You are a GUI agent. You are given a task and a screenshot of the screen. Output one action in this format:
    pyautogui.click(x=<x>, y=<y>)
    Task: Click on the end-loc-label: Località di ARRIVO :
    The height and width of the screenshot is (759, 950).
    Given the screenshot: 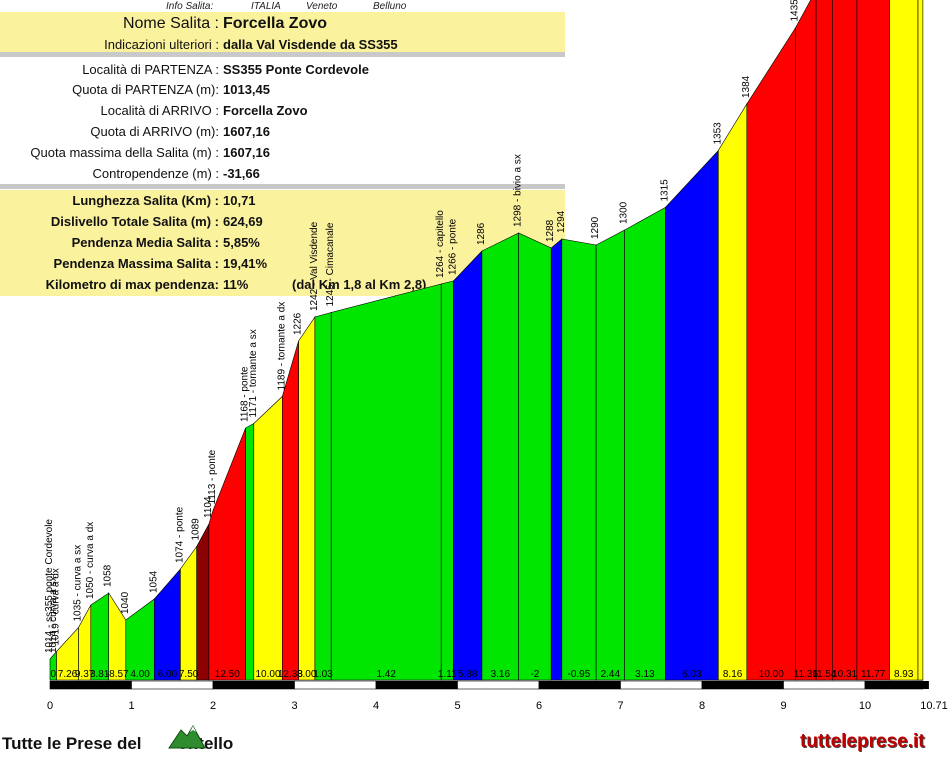 What is the action you would take?
    pyautogui.click(x=160, y=110)
    